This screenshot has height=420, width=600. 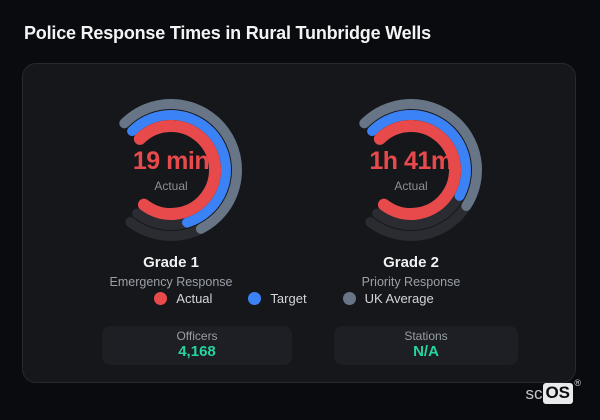 What do you see at coordinates (171, 262) in the screenshot?
I see `gauge-title: Grade 1` at bounding box center [171, 262].